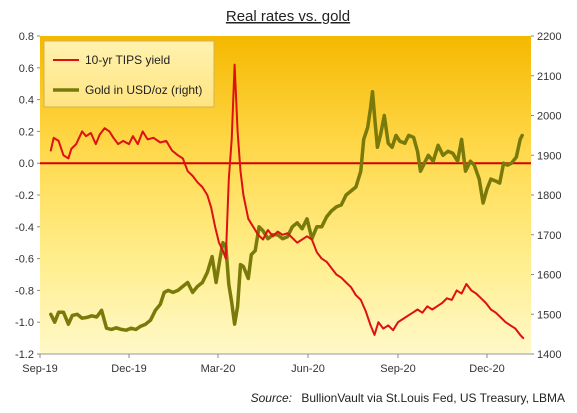 This screenshot has height=413, width=577. Describe the element at coordinates (549, 156) in the screenshot. I see `right-tick-label: 1900` at that location.